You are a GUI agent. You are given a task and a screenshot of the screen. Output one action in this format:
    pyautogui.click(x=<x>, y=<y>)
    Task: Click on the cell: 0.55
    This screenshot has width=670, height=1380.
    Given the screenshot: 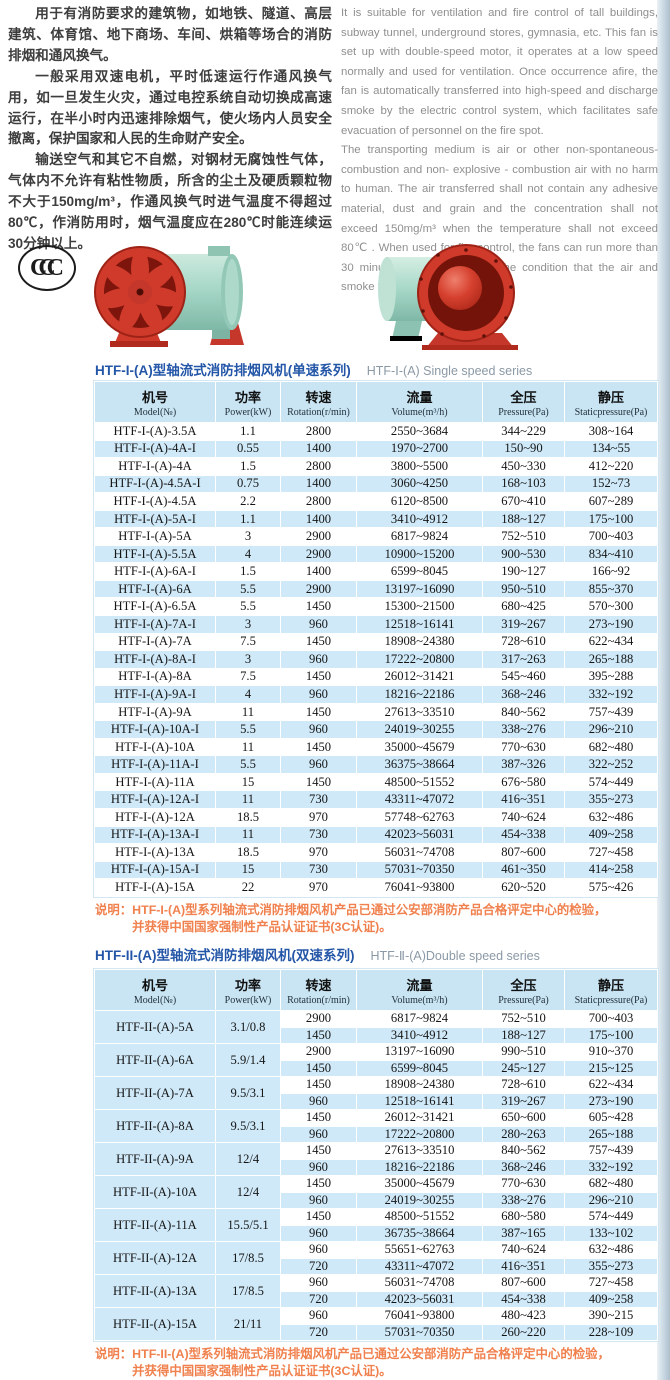 What is the action you would take?
    pyautogui.click(x=248, y=449)
    